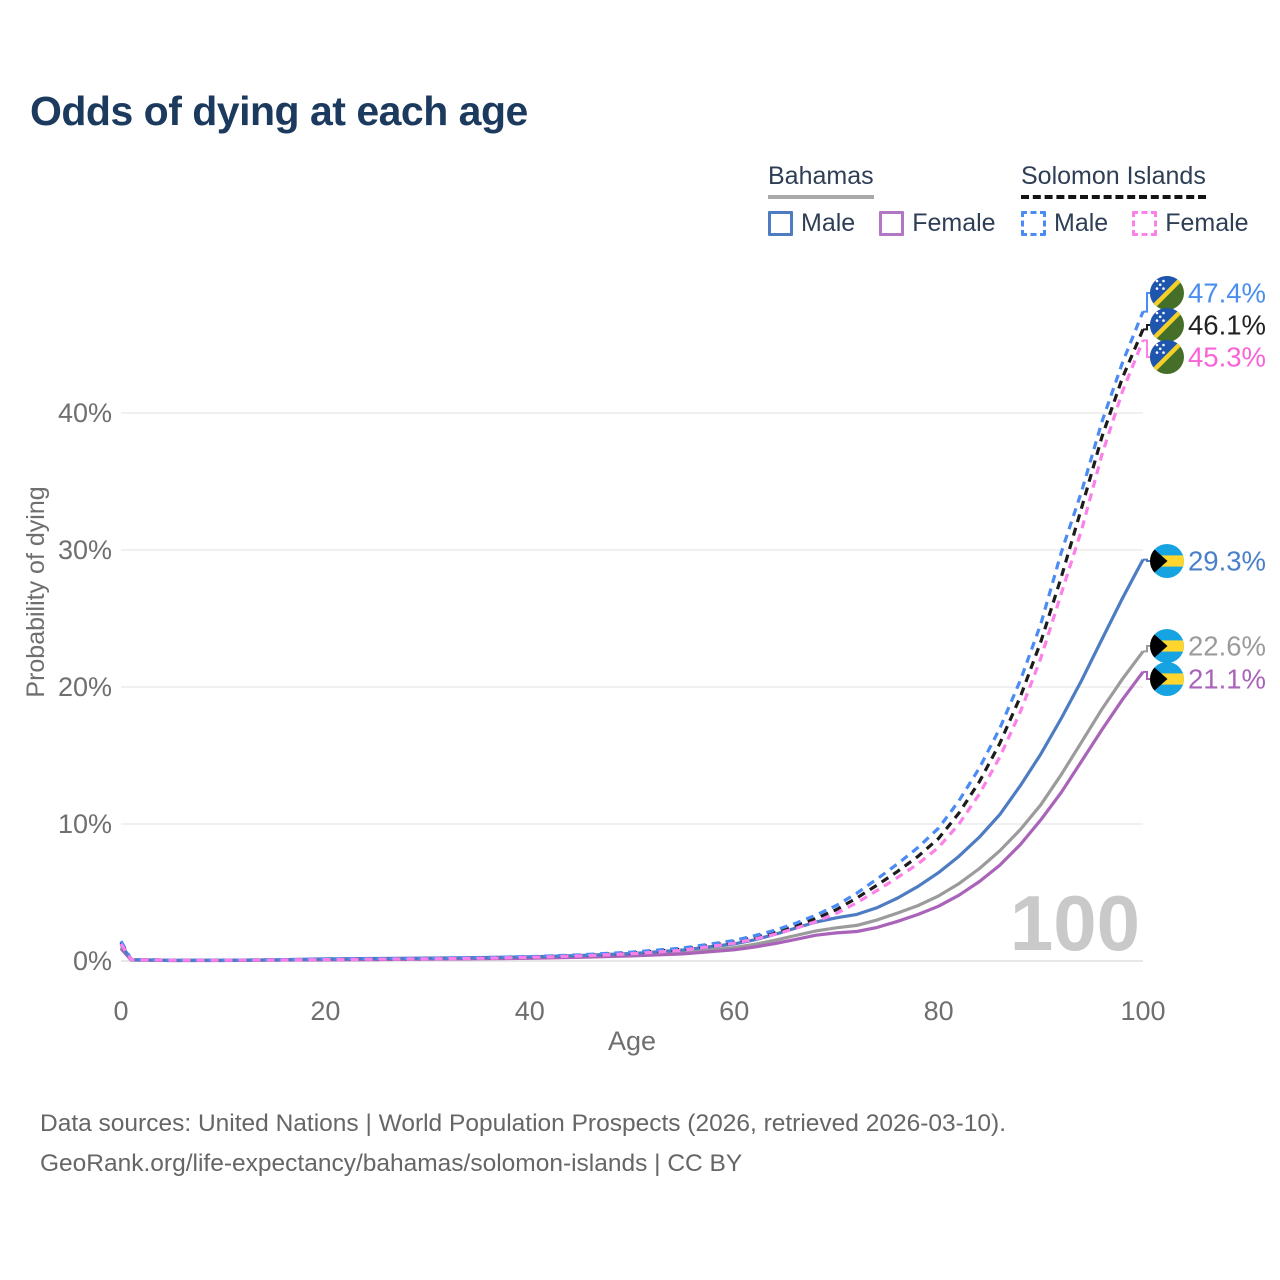 This screenshot has width=1280, height=1280. What do you see at coordinates (36, 591) in the screenshot?
I see `y-axis-title: Probability of dying` at bounding box center [36, 591].